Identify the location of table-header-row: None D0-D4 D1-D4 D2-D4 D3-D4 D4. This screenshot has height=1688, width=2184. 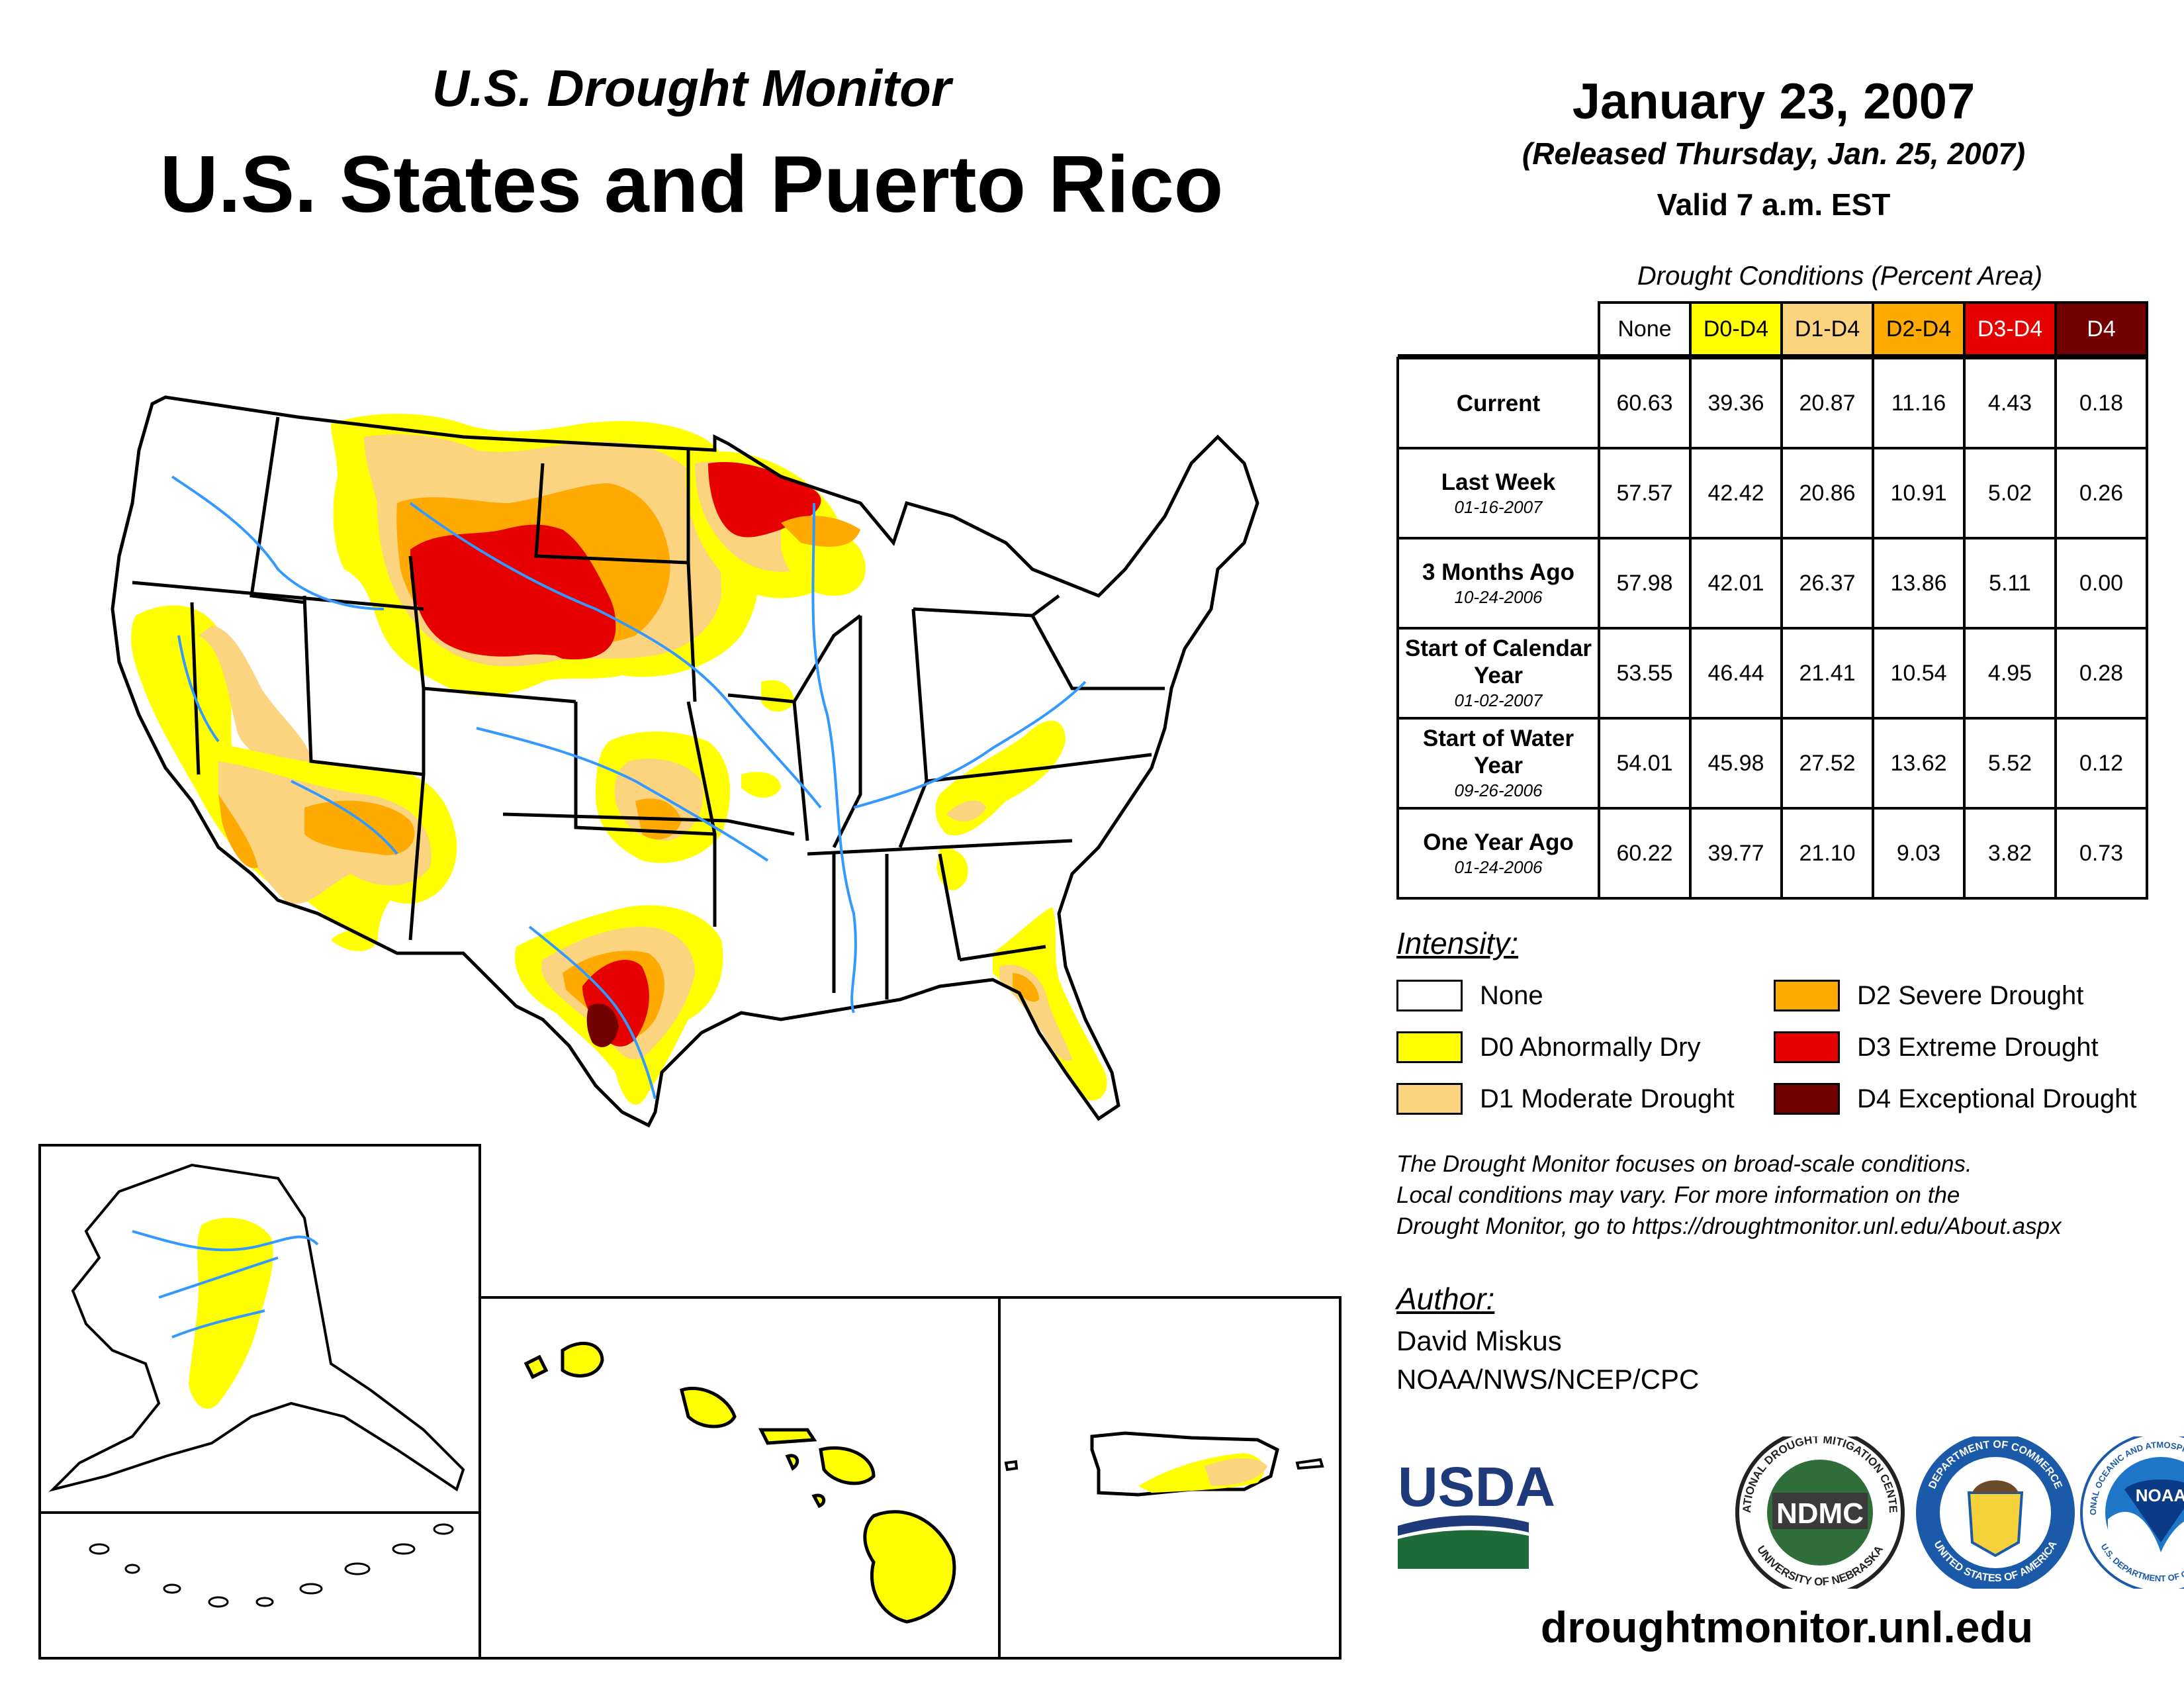
(1773, 329).